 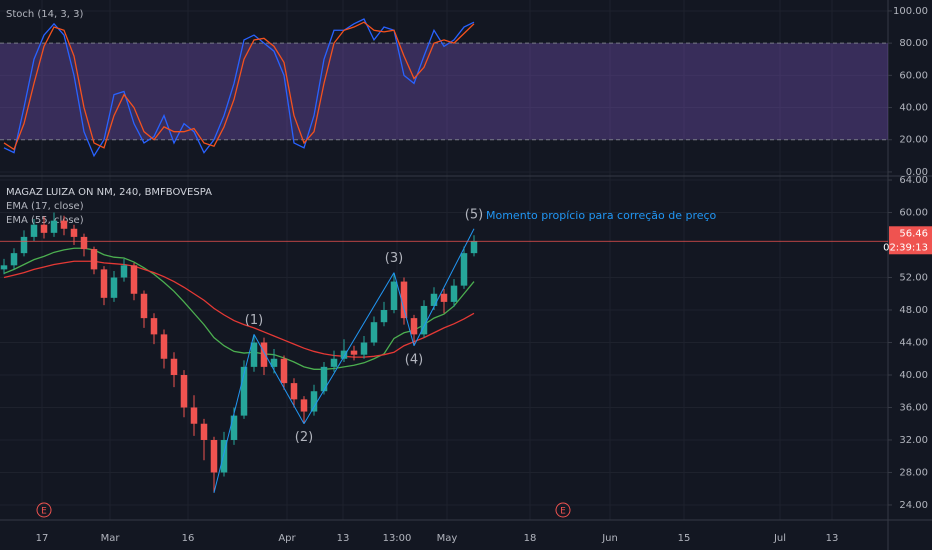 What do you see at coordinates (913, 310) in the screenshot?
I see `y-tick-label: 48.00` at bounding box center [913, 310].